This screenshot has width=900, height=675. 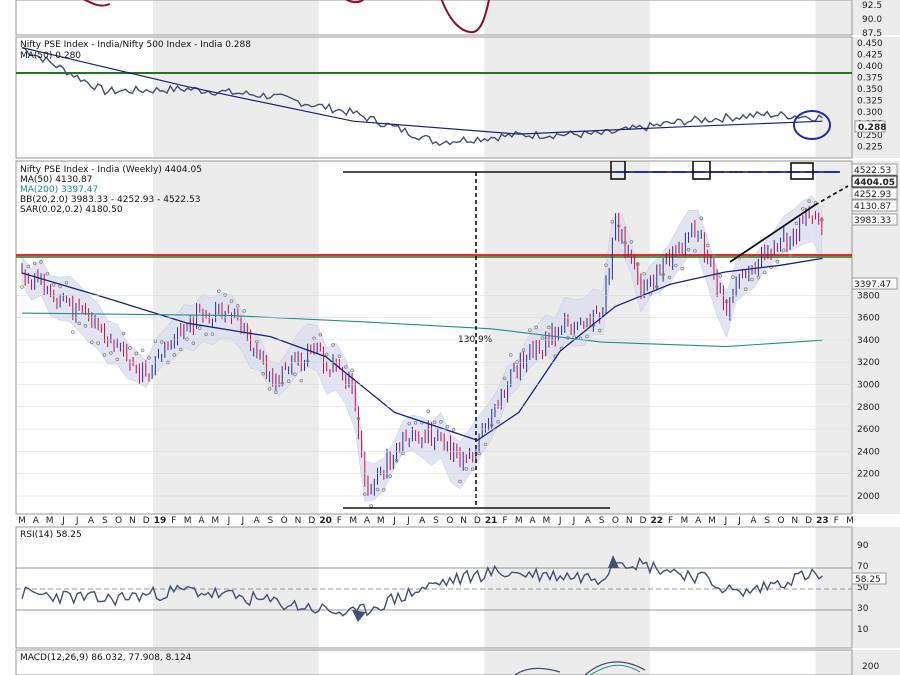 What do you see at coordinates (872, 207) in the screenshot?
I see `tag-ma50: 4130.87` at bounding box center [872, 207].